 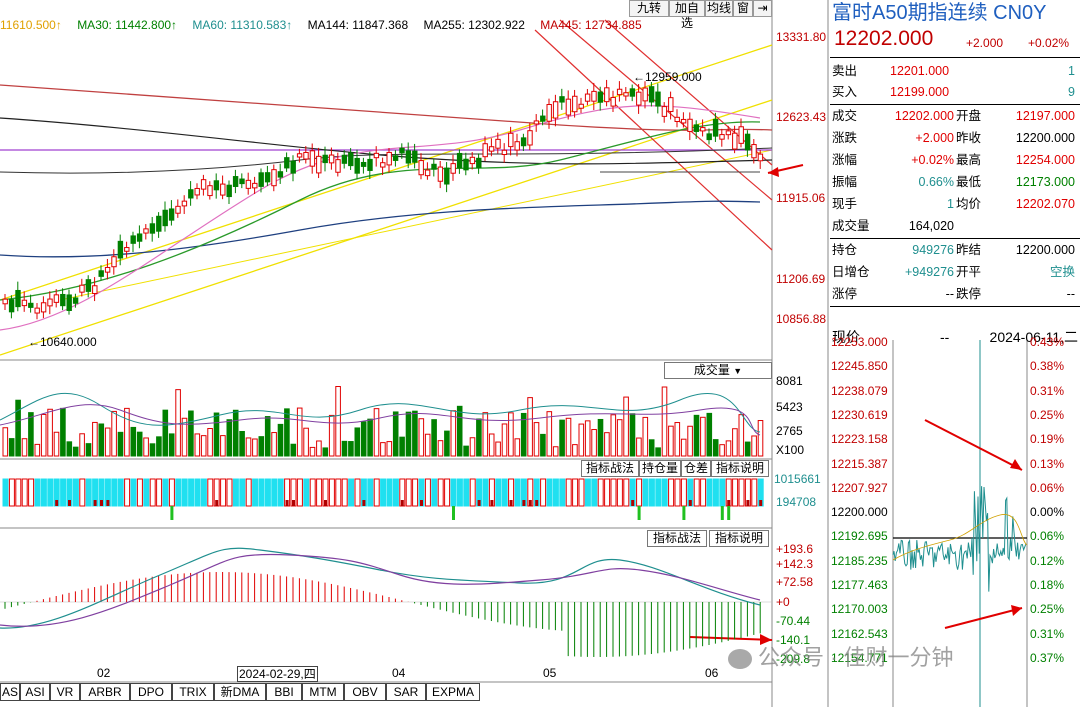 What do you see at coordinates (610, 468) in the screenshot?
I see `indicator-strategy-button: 指标战法` at bounding box center [610, 468].